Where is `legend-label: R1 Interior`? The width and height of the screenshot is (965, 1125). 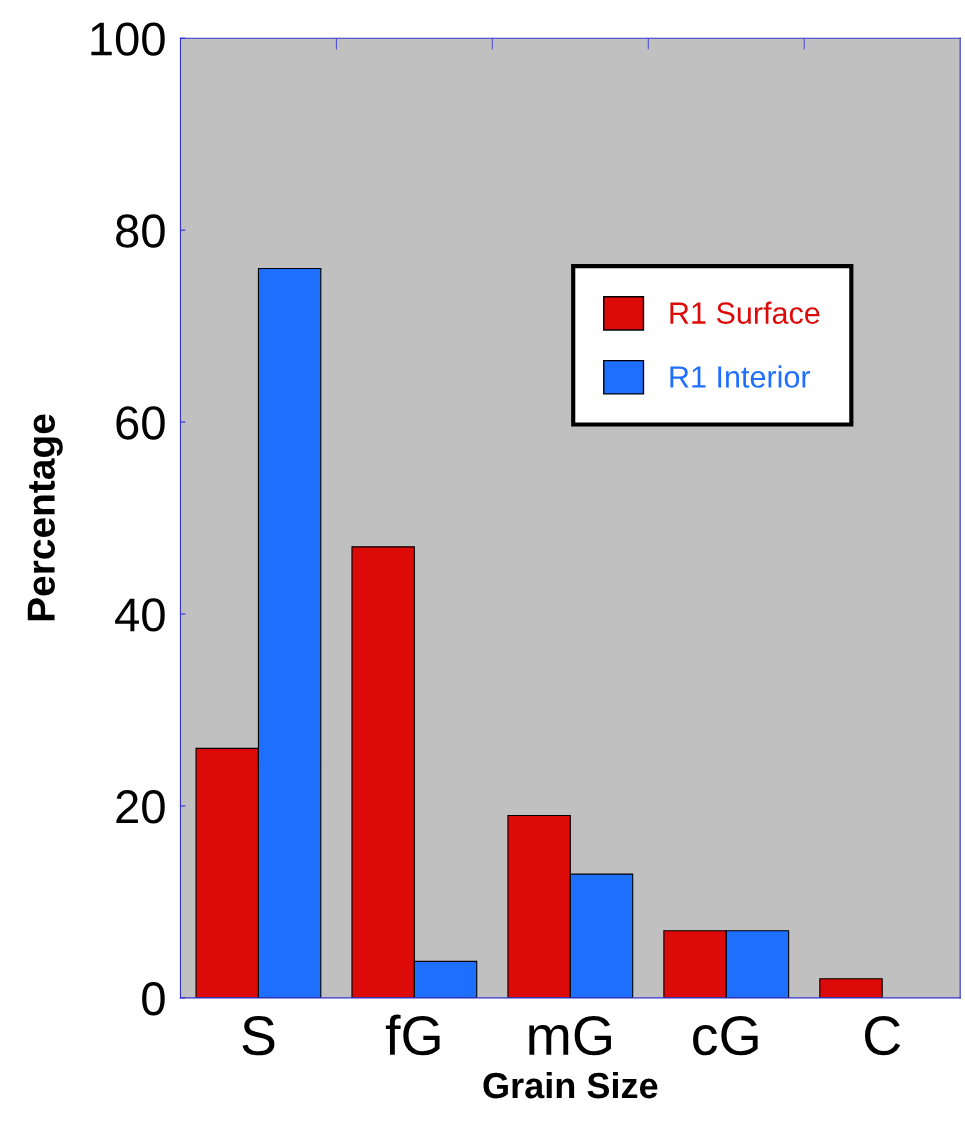
legend-label: R1 Interior is located at coordinates (740, 376).